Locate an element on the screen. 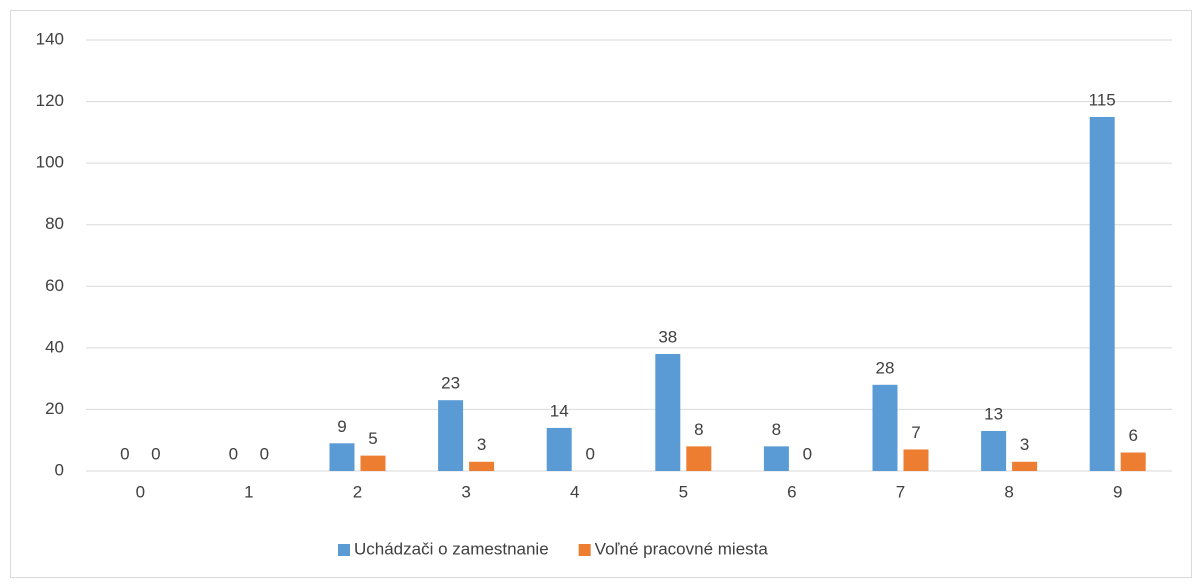 Image resolution: width=1202 pixels, height=586 pixels. y-tick-label: 140 is located at coordinates (50, 38).